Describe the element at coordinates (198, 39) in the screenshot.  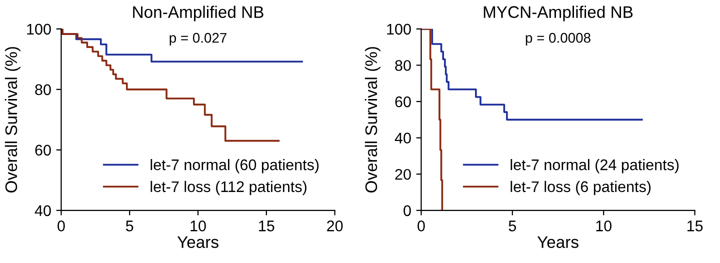
I see `annotation: p = 0.027` at that location.